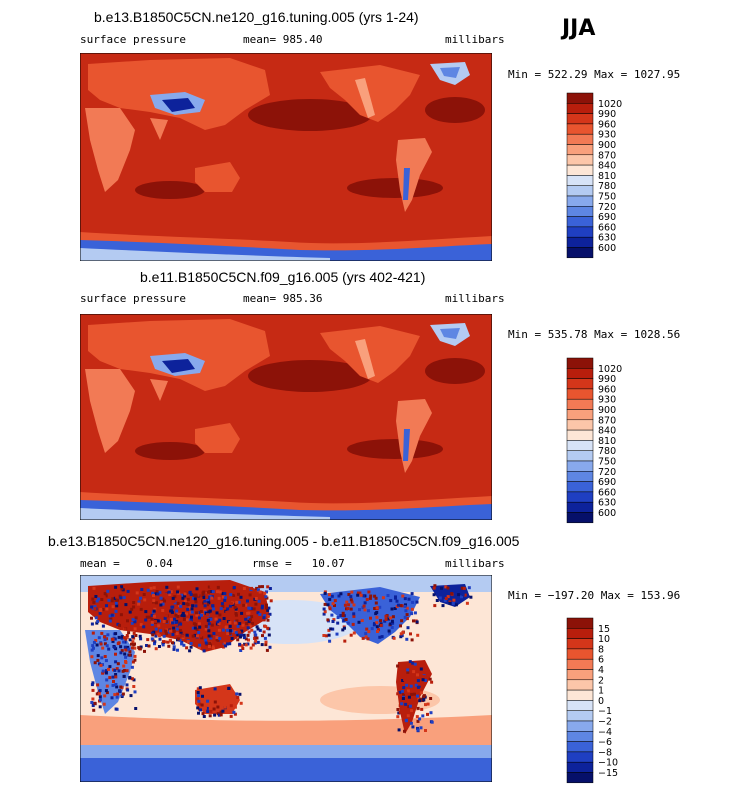 This screenshot has width=733, height=789. I want to click on antarctica-highland, so click(205, 514).